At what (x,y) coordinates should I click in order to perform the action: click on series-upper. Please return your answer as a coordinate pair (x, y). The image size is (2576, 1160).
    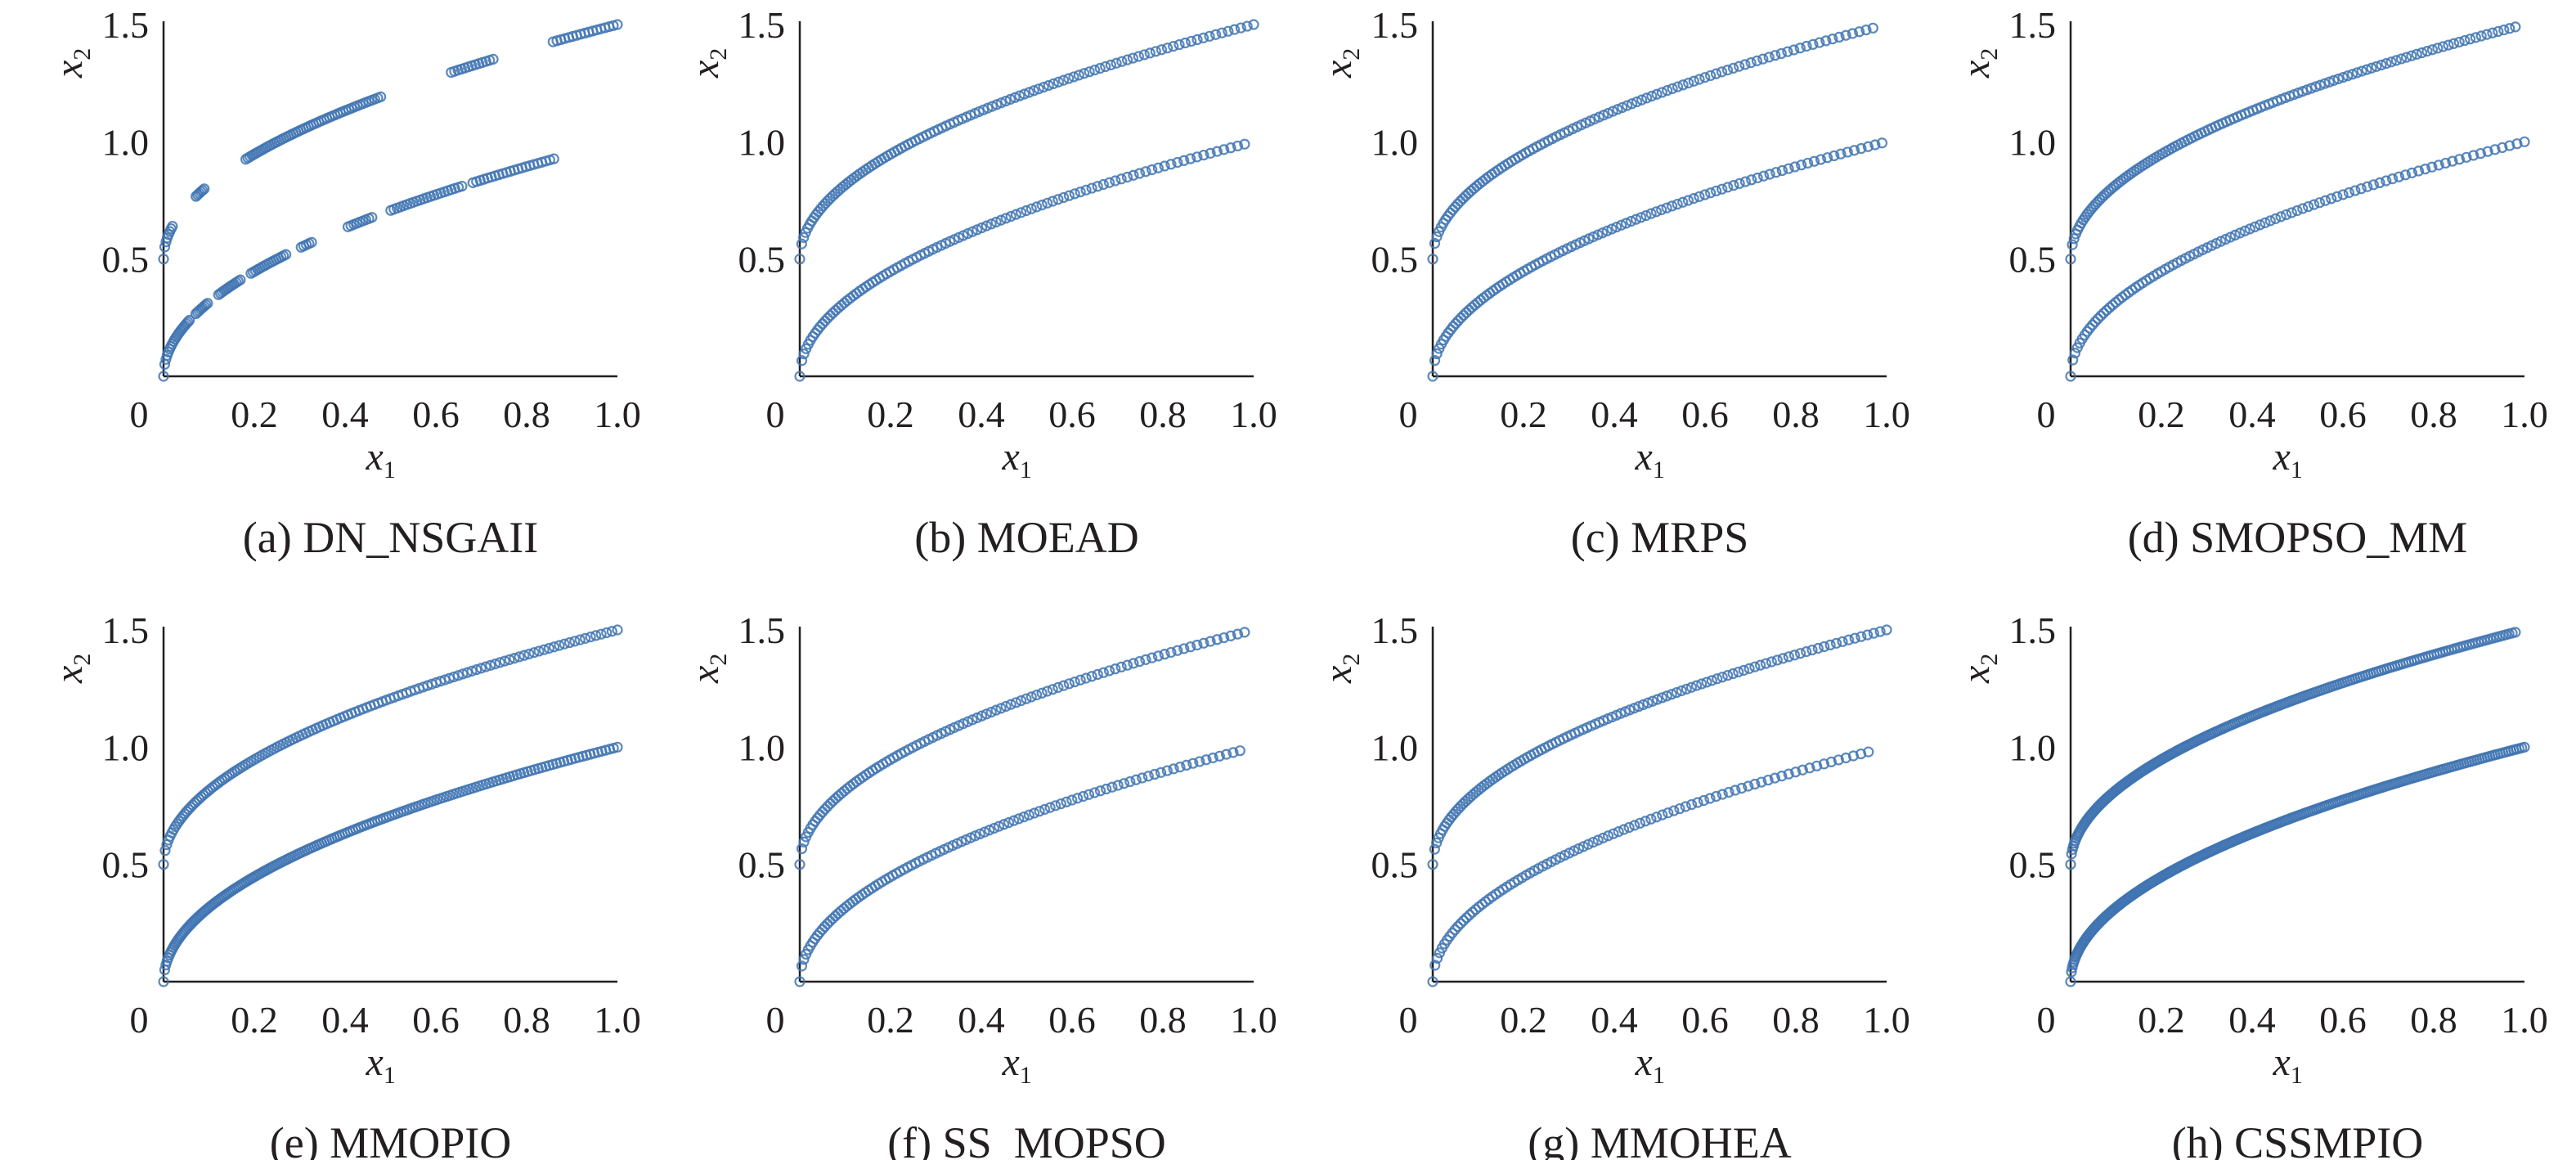
    Looking at the image, I should click on (2293, 748).